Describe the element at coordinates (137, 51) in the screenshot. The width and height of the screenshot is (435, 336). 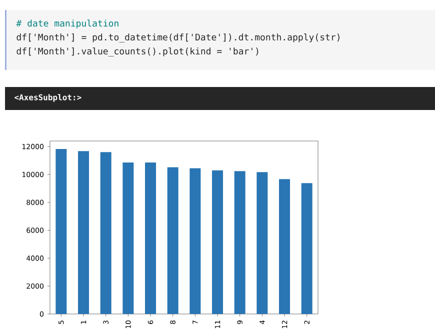
I see `text: df['Month'].value_counts().plot(kind = 'bar')` at that location.